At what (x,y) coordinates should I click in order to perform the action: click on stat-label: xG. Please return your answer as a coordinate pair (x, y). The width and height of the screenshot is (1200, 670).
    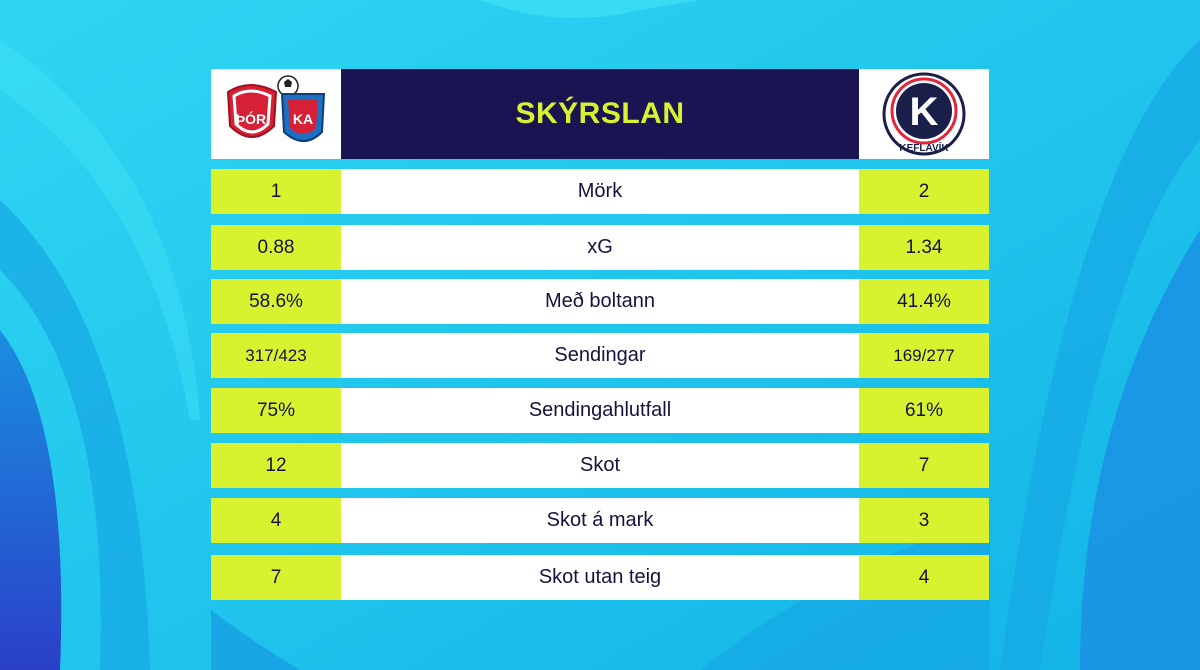
    Looking at the image, I should click on (600, 247).